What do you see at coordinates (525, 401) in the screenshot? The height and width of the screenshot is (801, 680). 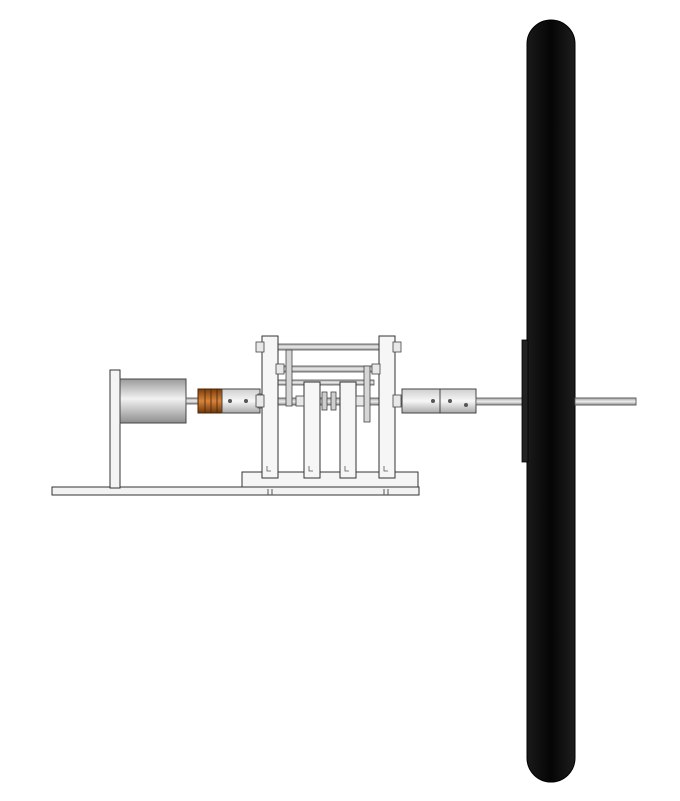 I see `wheel-hub` at bounding box center [525, 401].